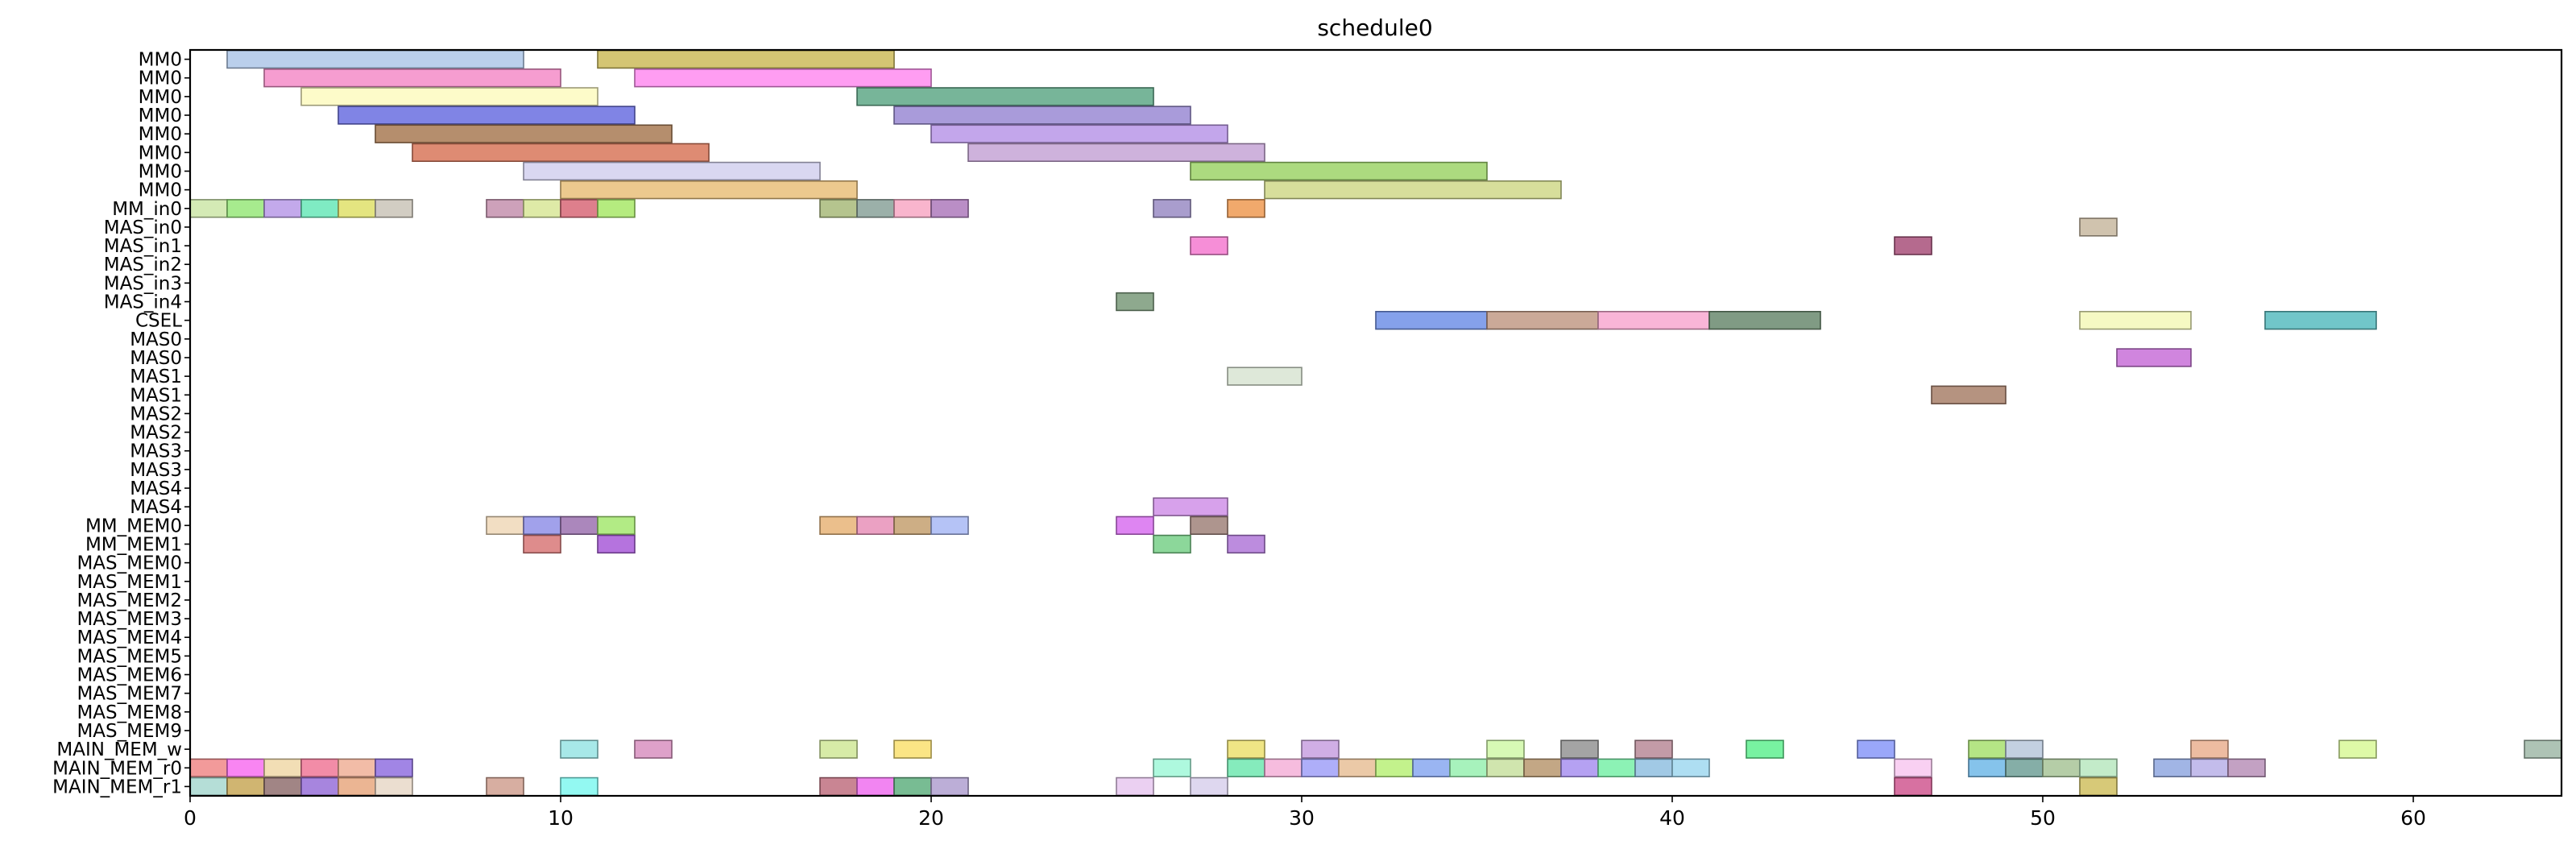  I want to click on row-label: MAS_in0, so click(143, 228).